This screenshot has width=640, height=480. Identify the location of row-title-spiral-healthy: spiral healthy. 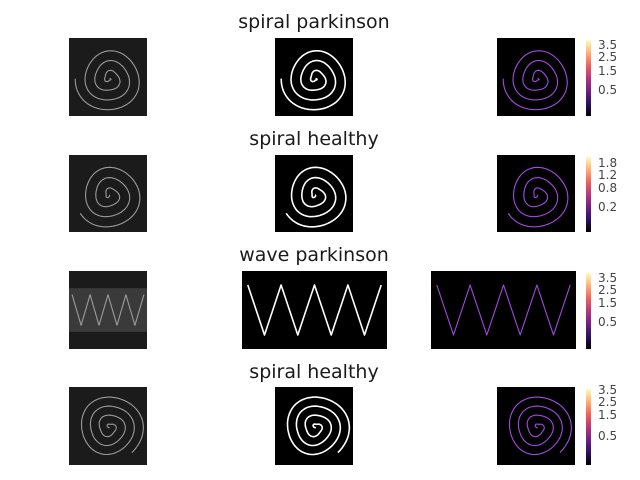
(314, 139).